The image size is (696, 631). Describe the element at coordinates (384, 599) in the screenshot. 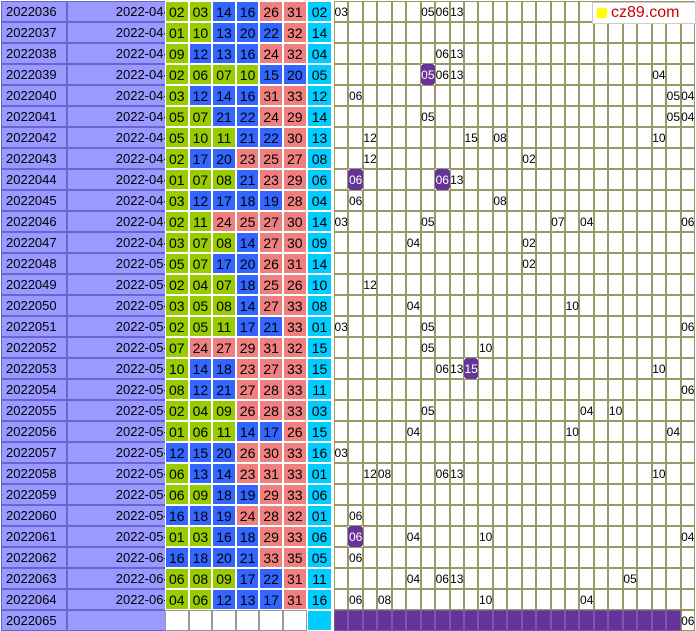

I see `trend-cell: 08` at that location.